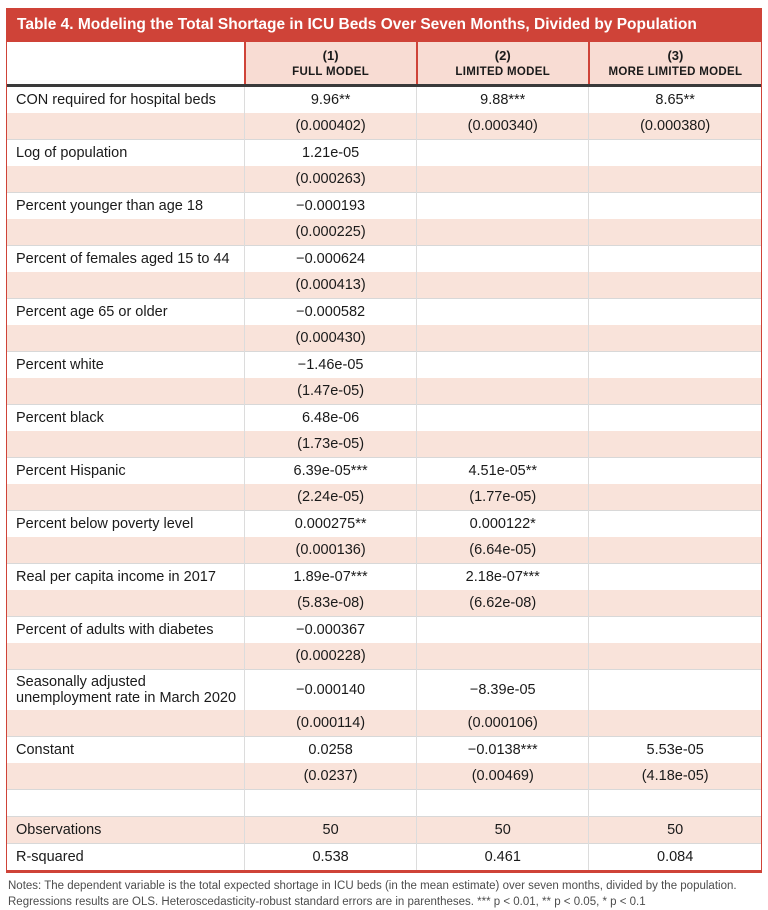 This screenshot has height=910, width=768. Describe the element at coordinates (502, 689) in the screenshot. I see `cell-model-2: −8.39e-05` at that location.